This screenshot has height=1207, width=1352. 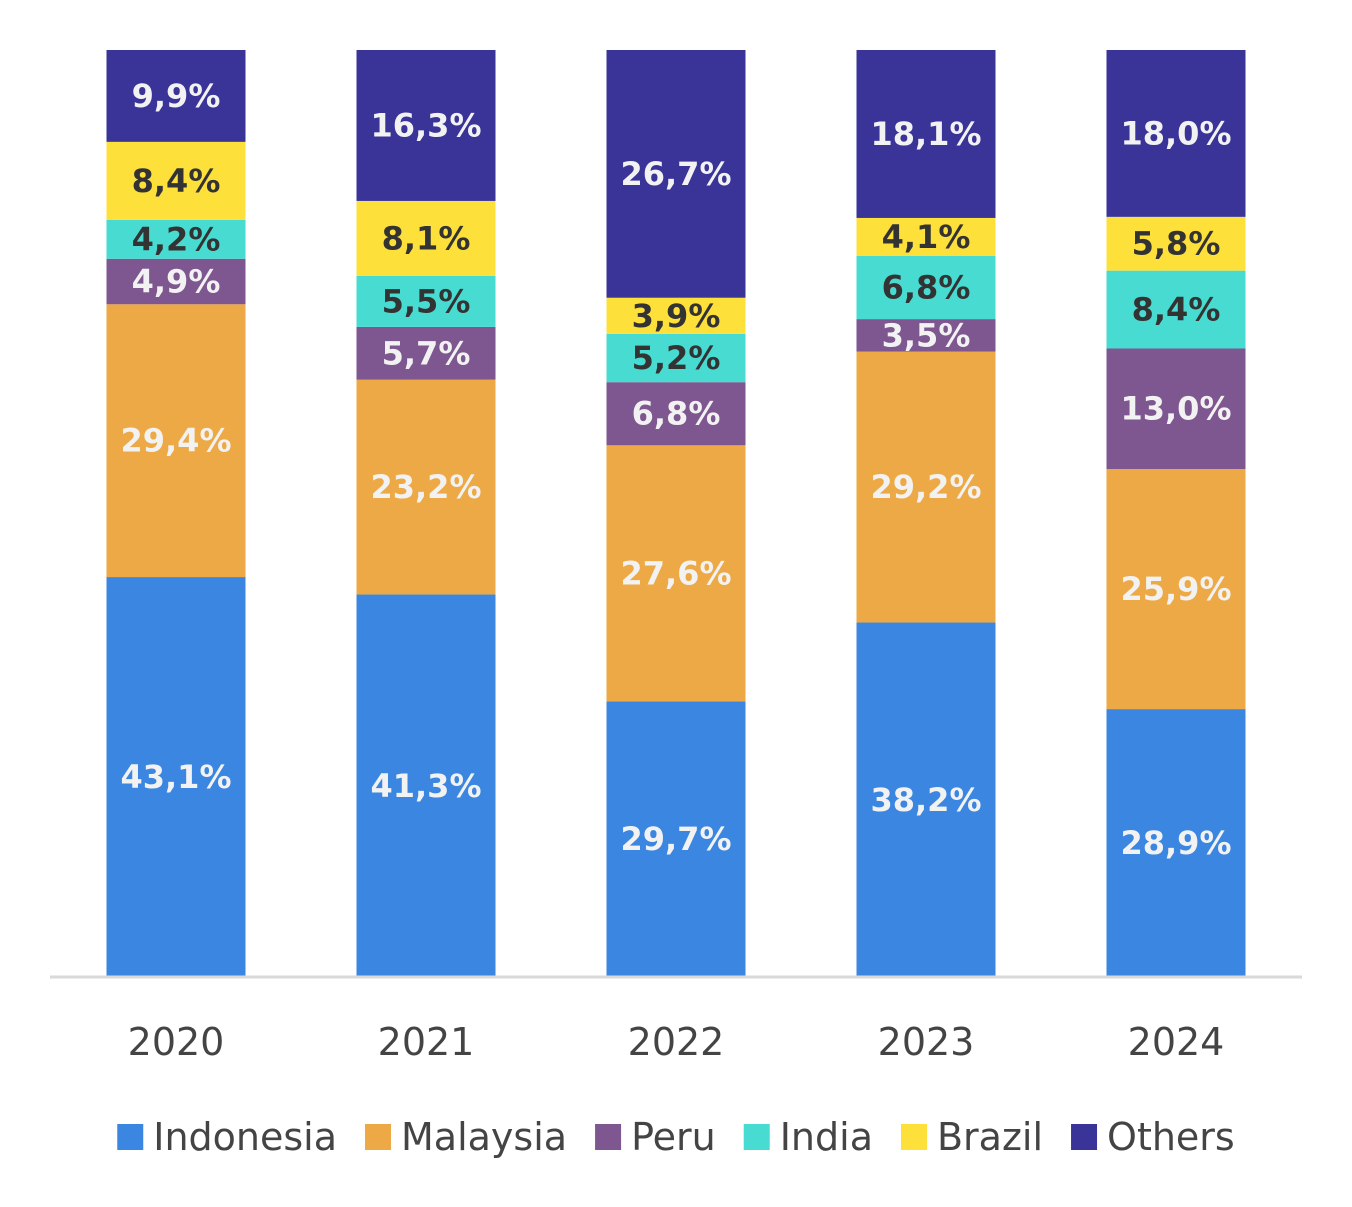 I want to click on data-label-brazil-2023: 4,1%, so click(x=926, y=237).